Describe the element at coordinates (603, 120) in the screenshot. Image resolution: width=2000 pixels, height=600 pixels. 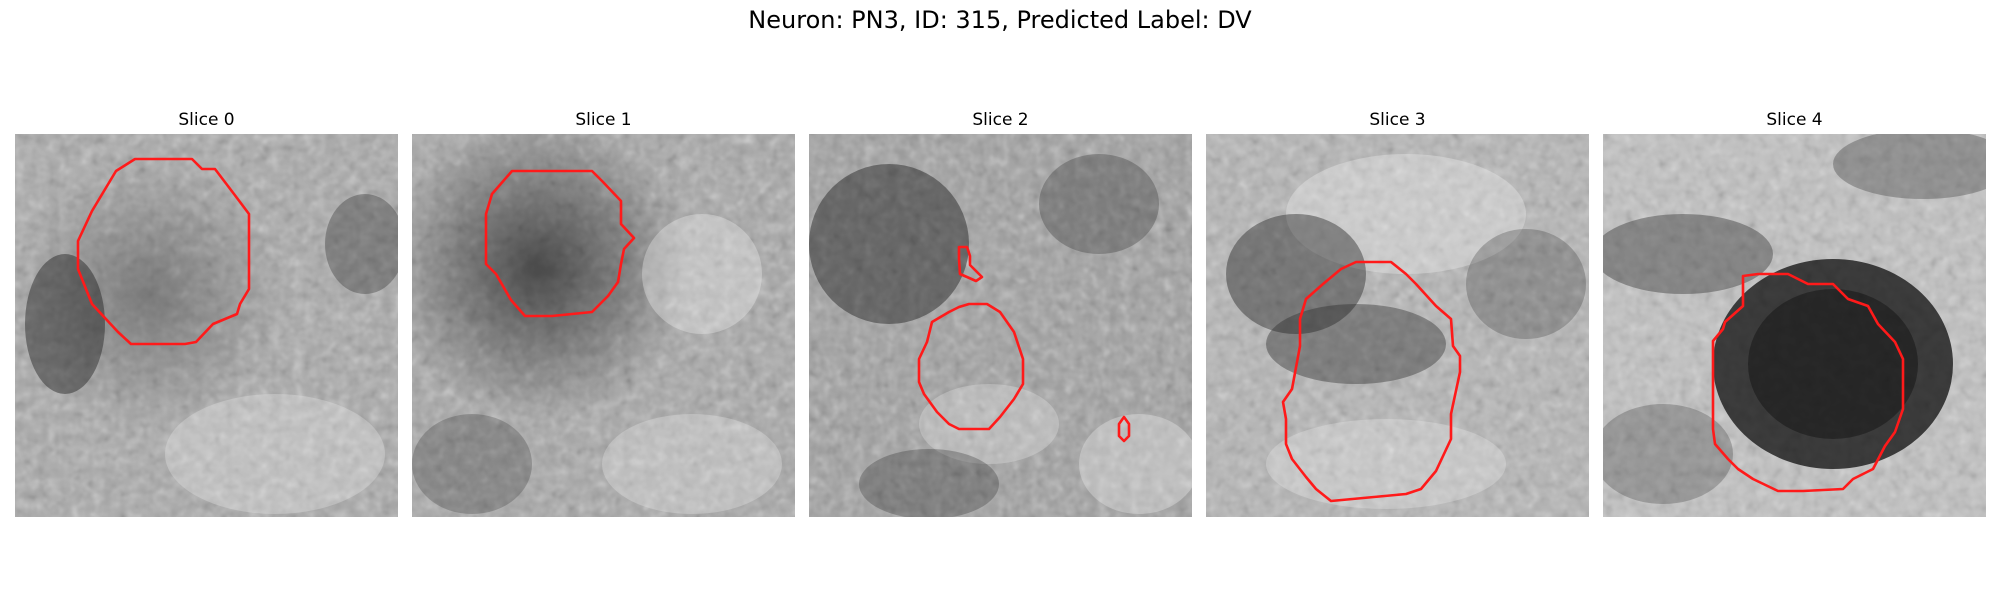
I see `slice-title-1: Slice 1` at that location.